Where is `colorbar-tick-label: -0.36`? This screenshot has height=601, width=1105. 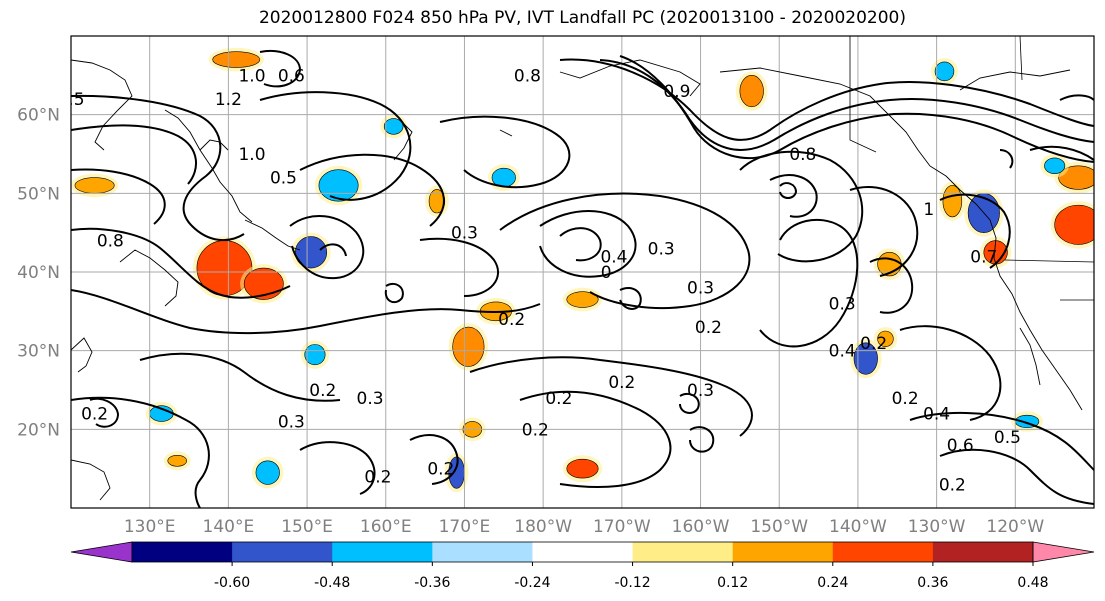
colorbar-tick-label: -0.36 is located at coordinates (432, 583).